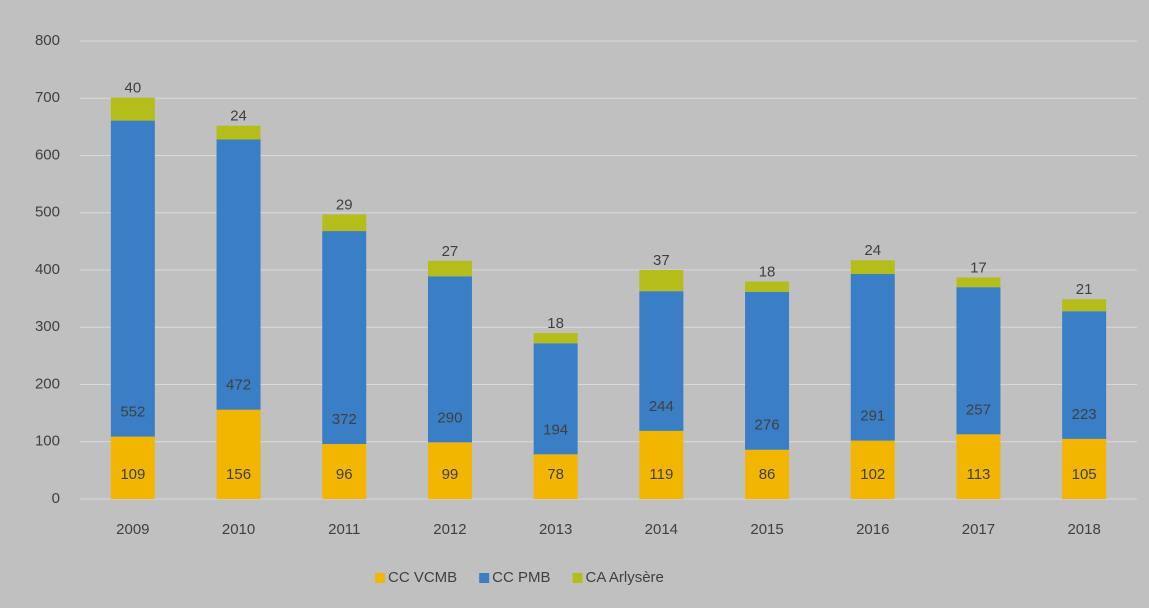 This screenshot has height=608, width=1149. Describe the element at coordinates (132, 529) in the screenshot. I see `x-tick-label: 2009` at that location.